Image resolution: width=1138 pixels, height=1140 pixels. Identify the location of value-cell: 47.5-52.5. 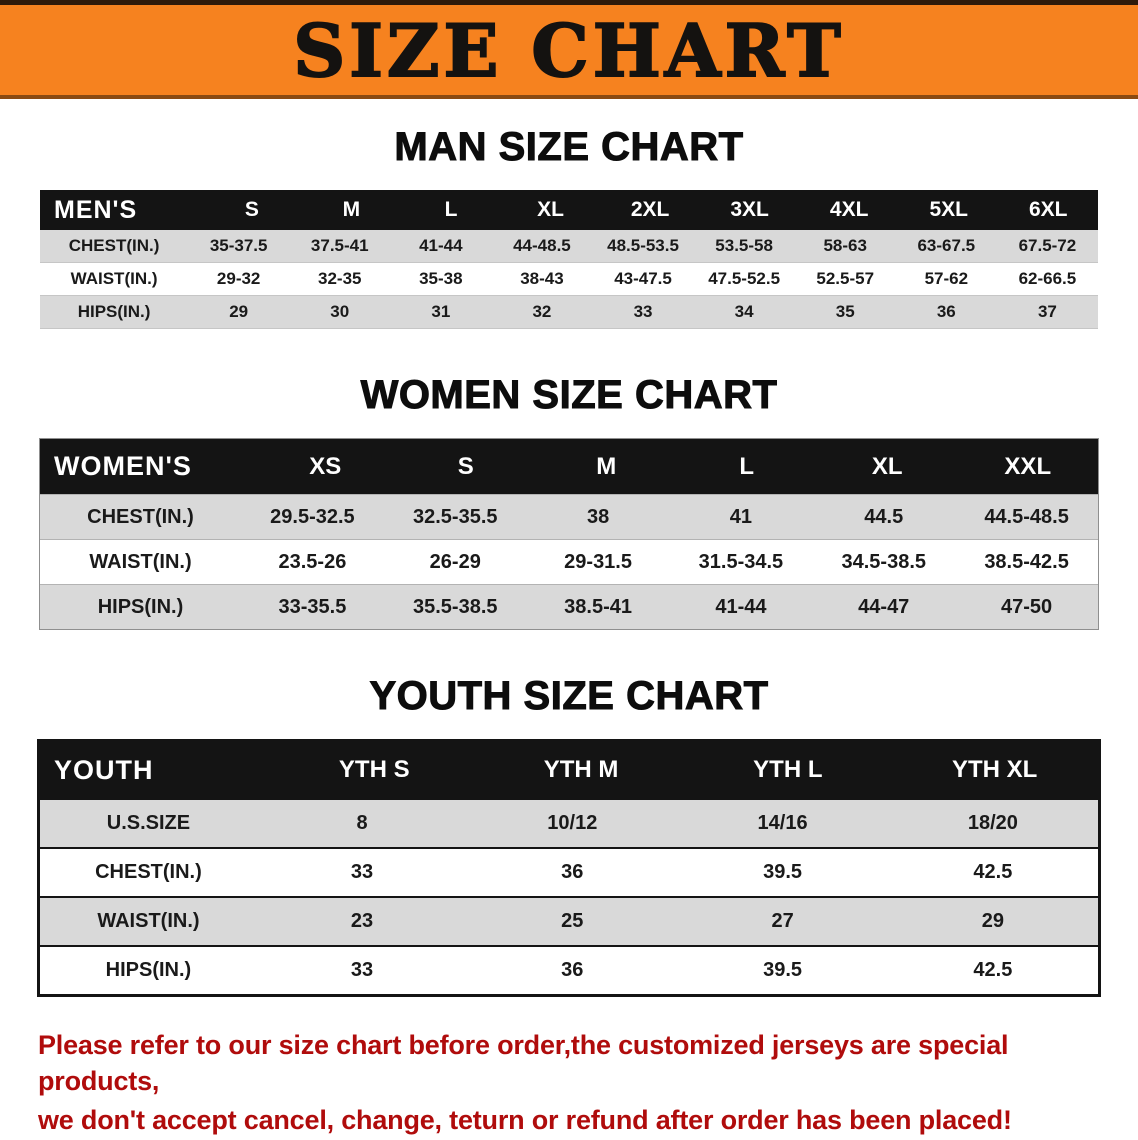
(744, 278).